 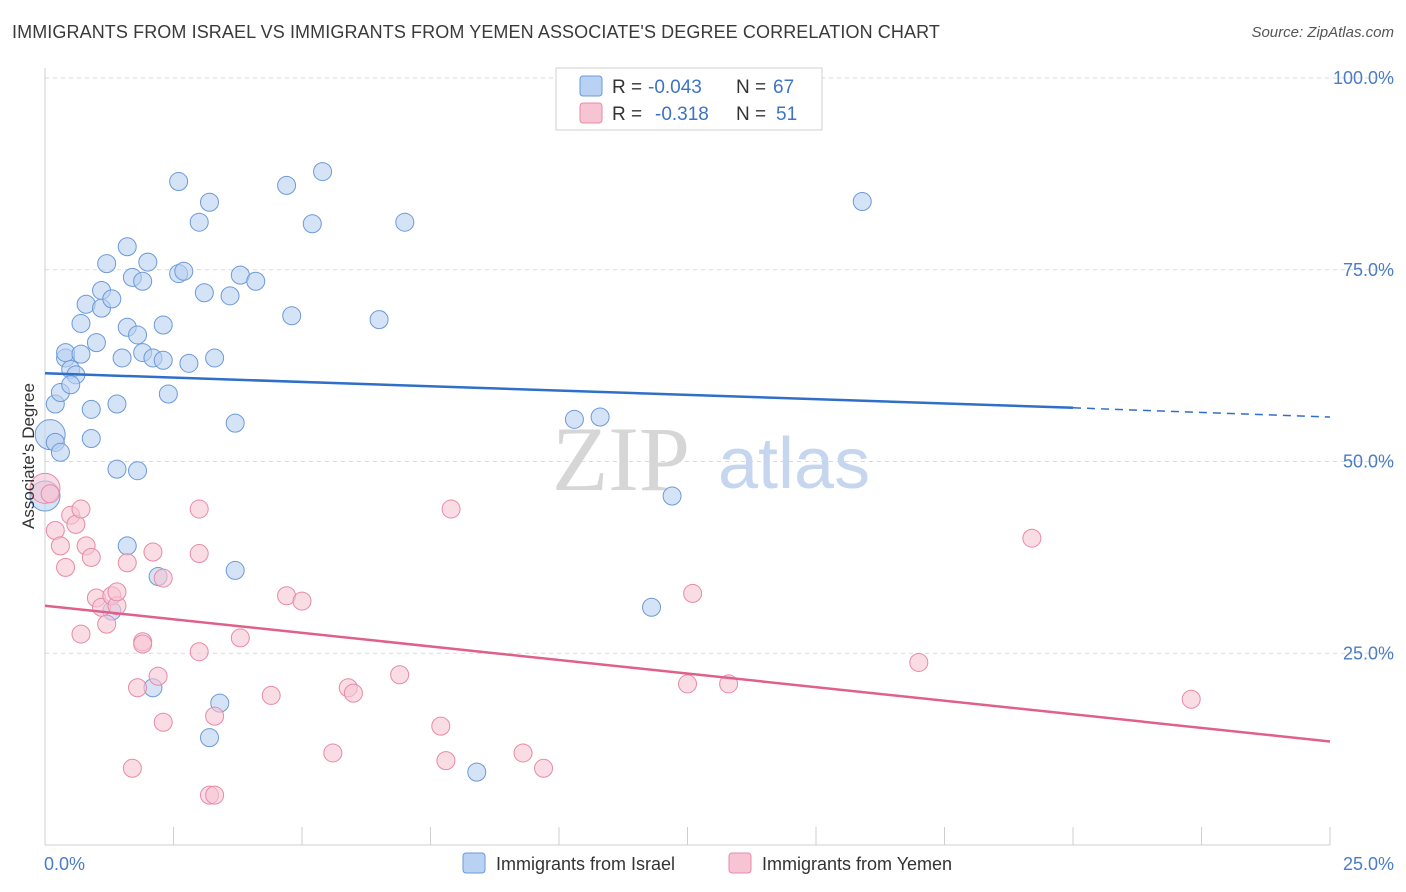 What do you see at coordinates (682, 114) in the screenshot?
I see `legend-r-value-yemen: -0.318` at bounding box center [682, 114].